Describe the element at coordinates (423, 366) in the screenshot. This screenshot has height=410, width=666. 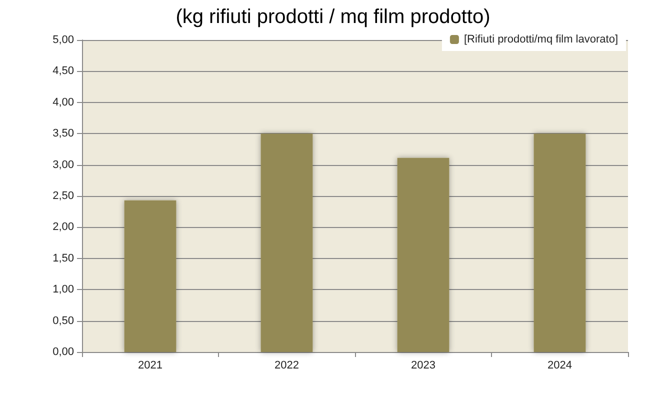
I see `x-tick-label: 2023` at that location.